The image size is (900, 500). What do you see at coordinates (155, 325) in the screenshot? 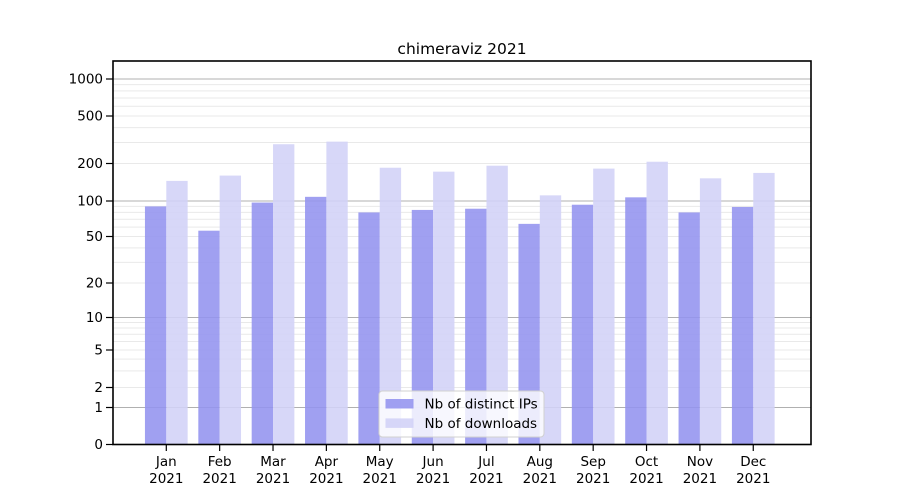
I see `bar-distinct-ips-jan` at bounding box center [155, 325].